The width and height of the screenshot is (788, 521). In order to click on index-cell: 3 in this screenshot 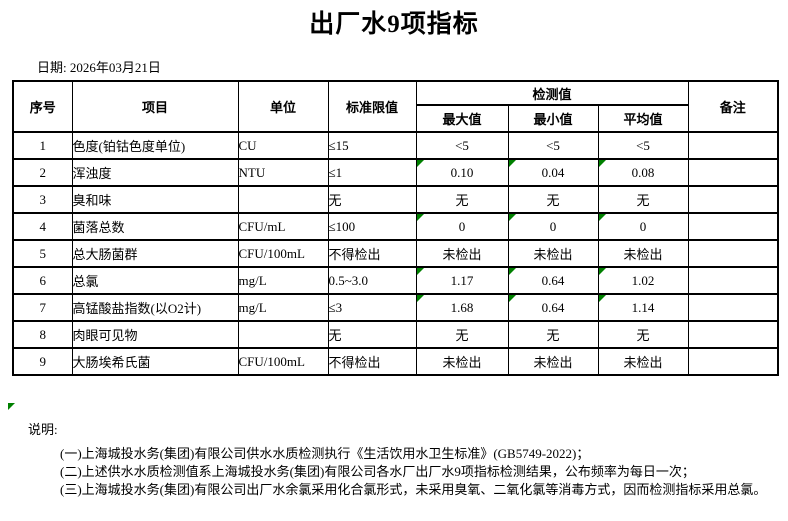, I will do `click(42, 199)`.